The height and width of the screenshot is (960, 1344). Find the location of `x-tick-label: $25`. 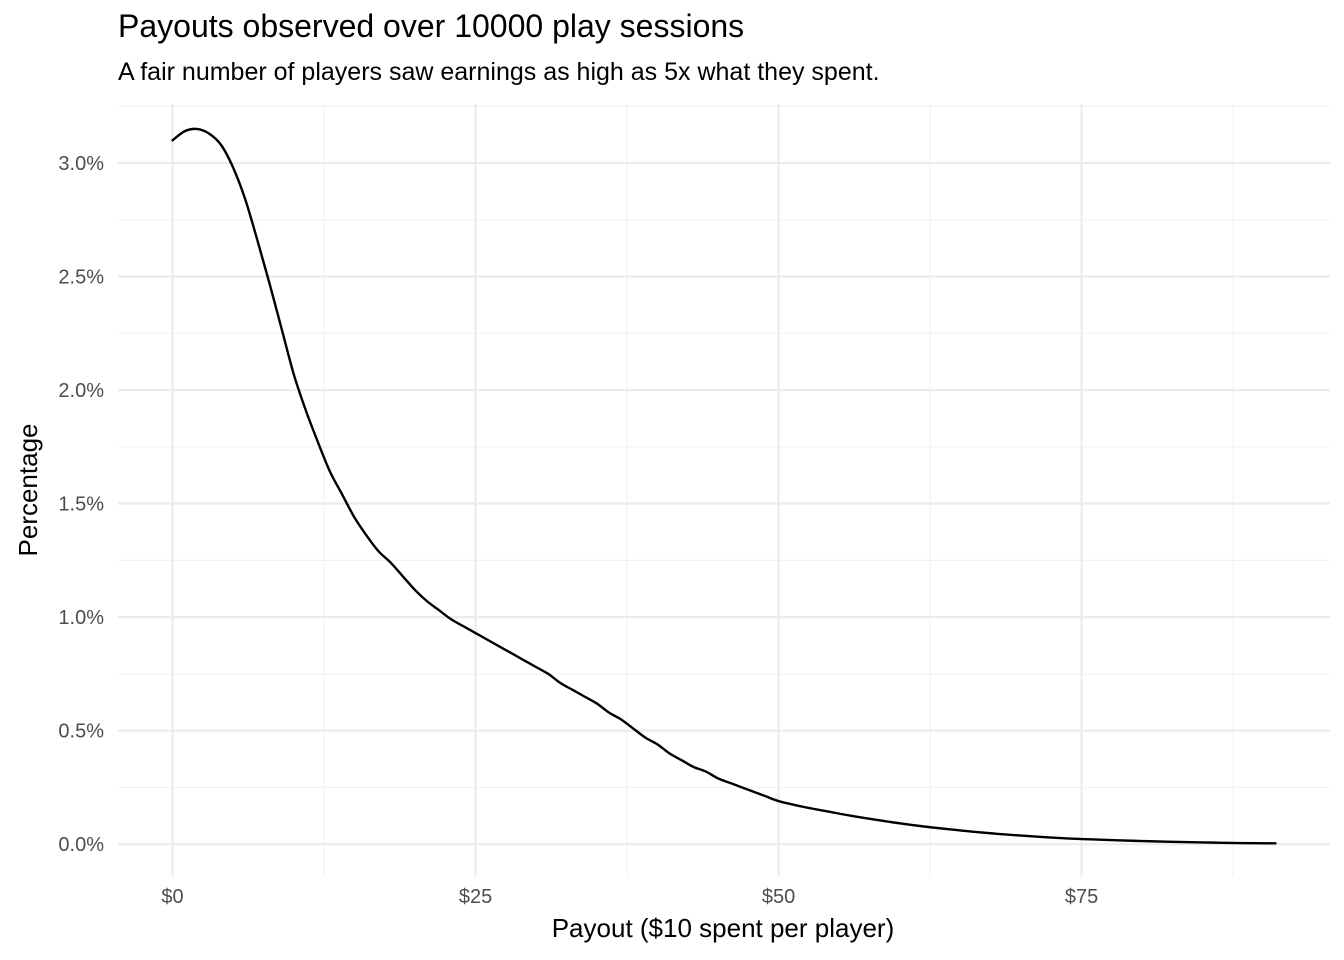

x-tick-label: $25 is located at coordinates (475, 897).